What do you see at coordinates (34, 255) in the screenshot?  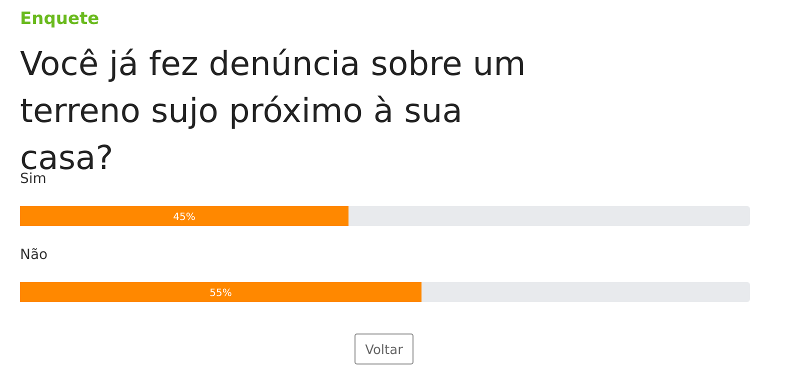 I see `y-tick-label: Não` at bounding box center [34, 255].